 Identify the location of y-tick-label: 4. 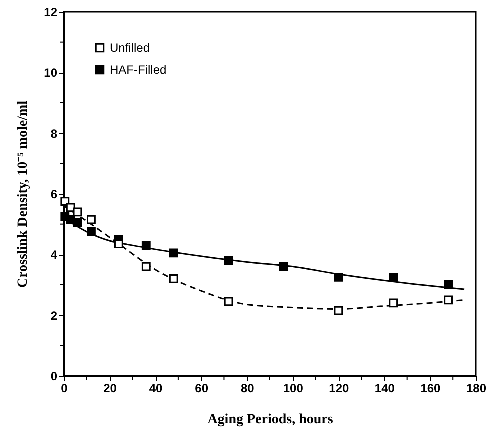
(54, 255).